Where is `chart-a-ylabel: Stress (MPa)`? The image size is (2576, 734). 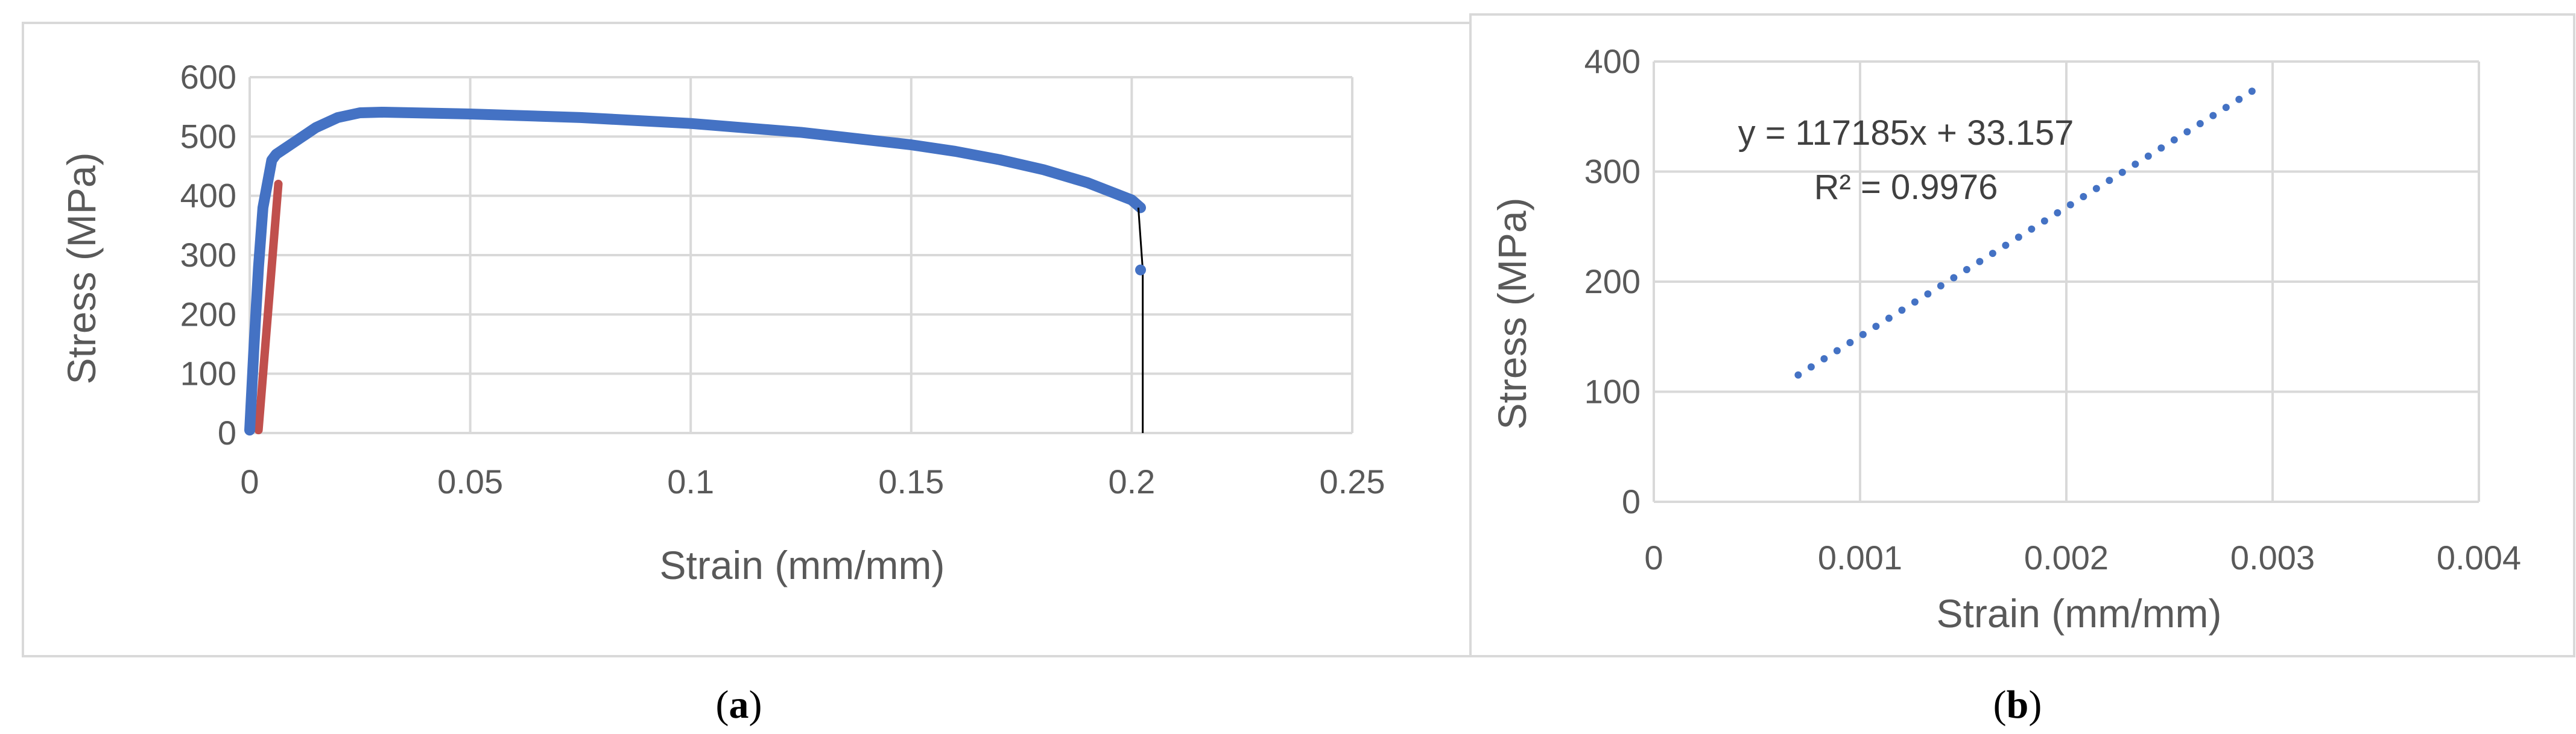
chart-a-ylabel: Stress (MPa) is located at coordinates (81, 268).